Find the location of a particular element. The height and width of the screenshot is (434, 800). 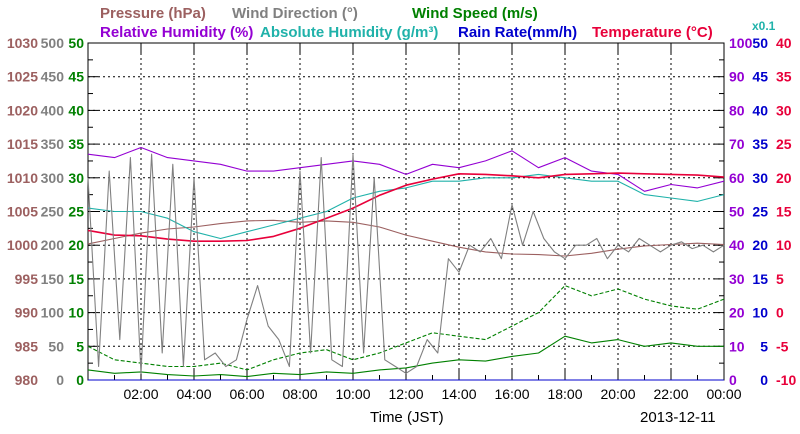

legend-wind-direction: Wind Direction (°) is located at coordinates (295, 13).